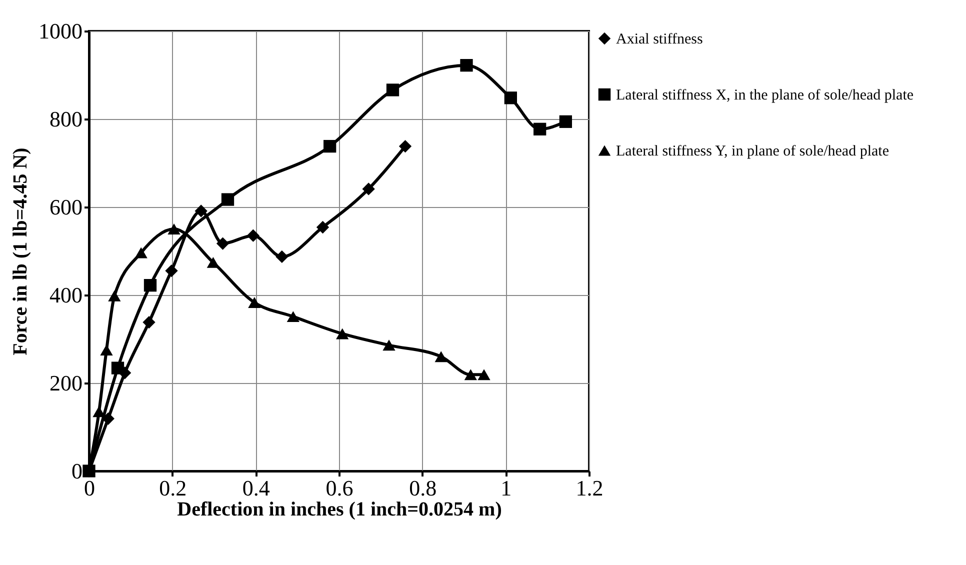  I want to click on y-tick-label: 800, so click(66, 119).